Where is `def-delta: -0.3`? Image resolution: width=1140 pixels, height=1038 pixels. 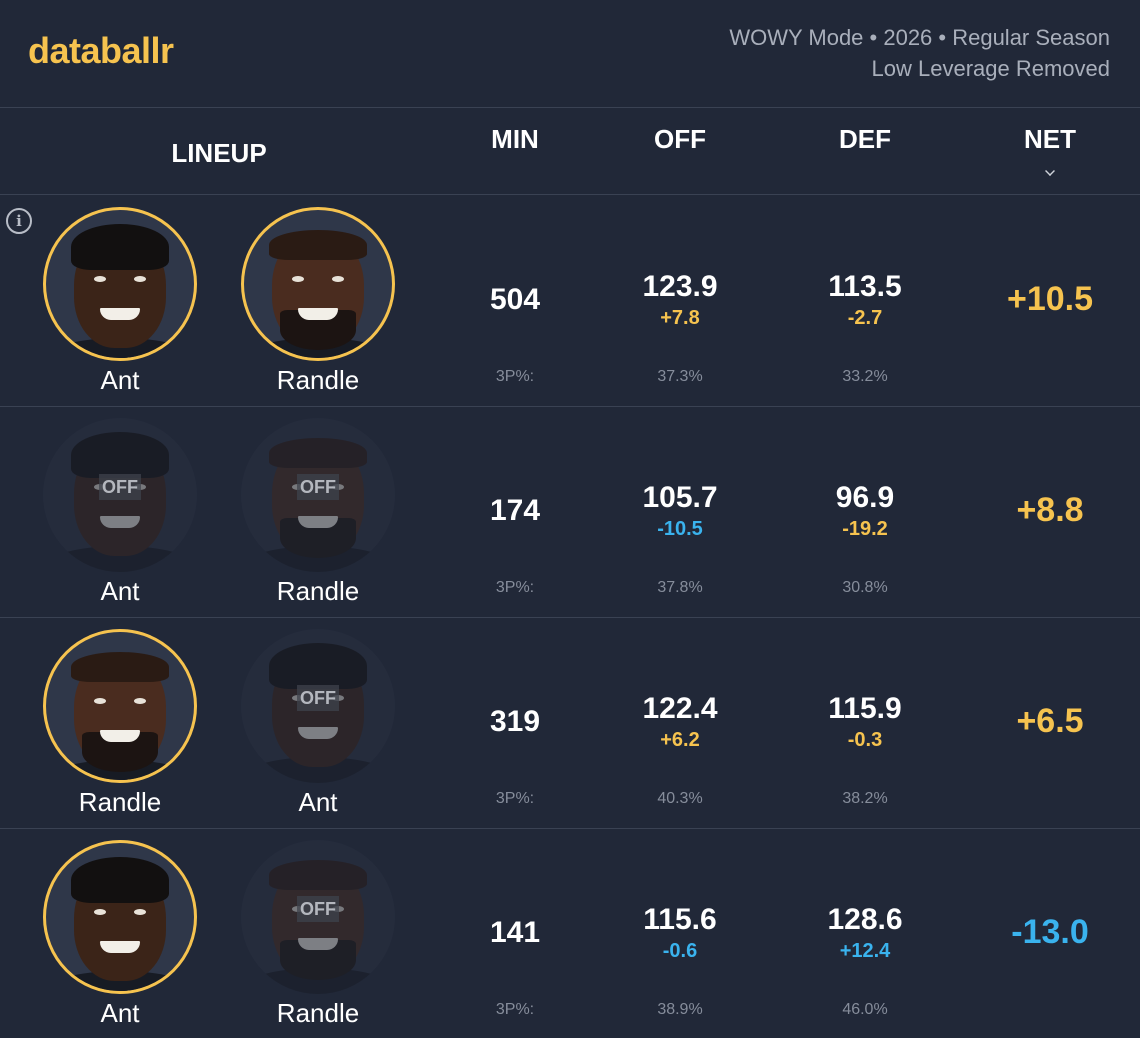 def-delta: -0.3 is located at coordinates (865, 740).